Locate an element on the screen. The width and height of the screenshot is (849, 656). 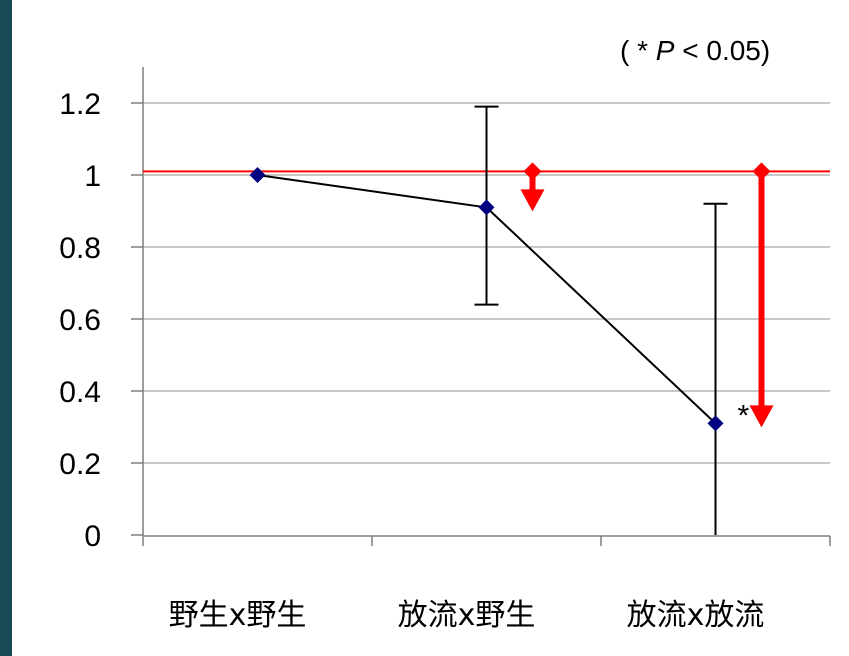
y-tick-label: 0 is located at coordinates (92, 536).